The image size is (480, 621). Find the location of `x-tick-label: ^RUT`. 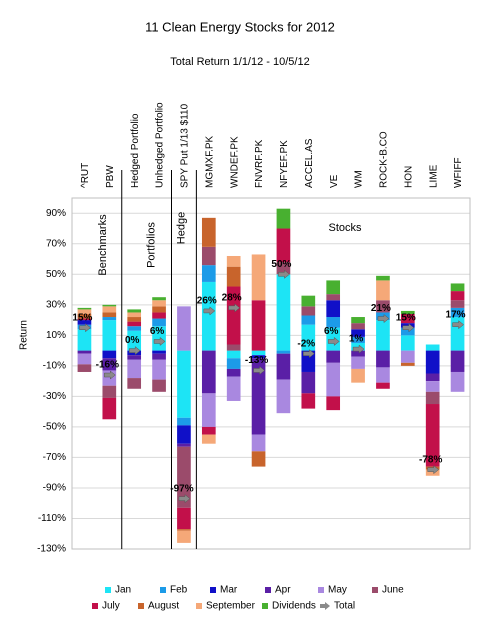

x-tick-label: ^RUT is located at coordinates (85, 175).